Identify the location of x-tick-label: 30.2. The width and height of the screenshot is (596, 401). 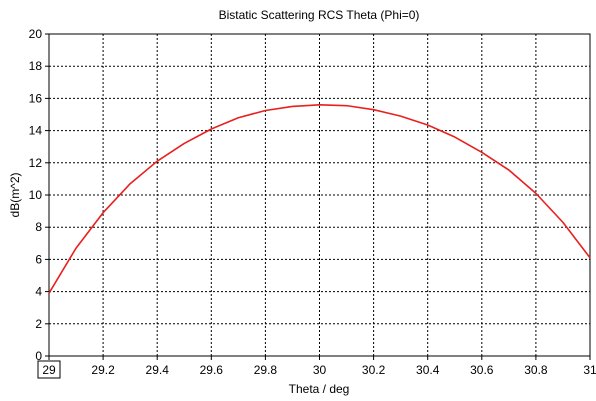
(374, 370).